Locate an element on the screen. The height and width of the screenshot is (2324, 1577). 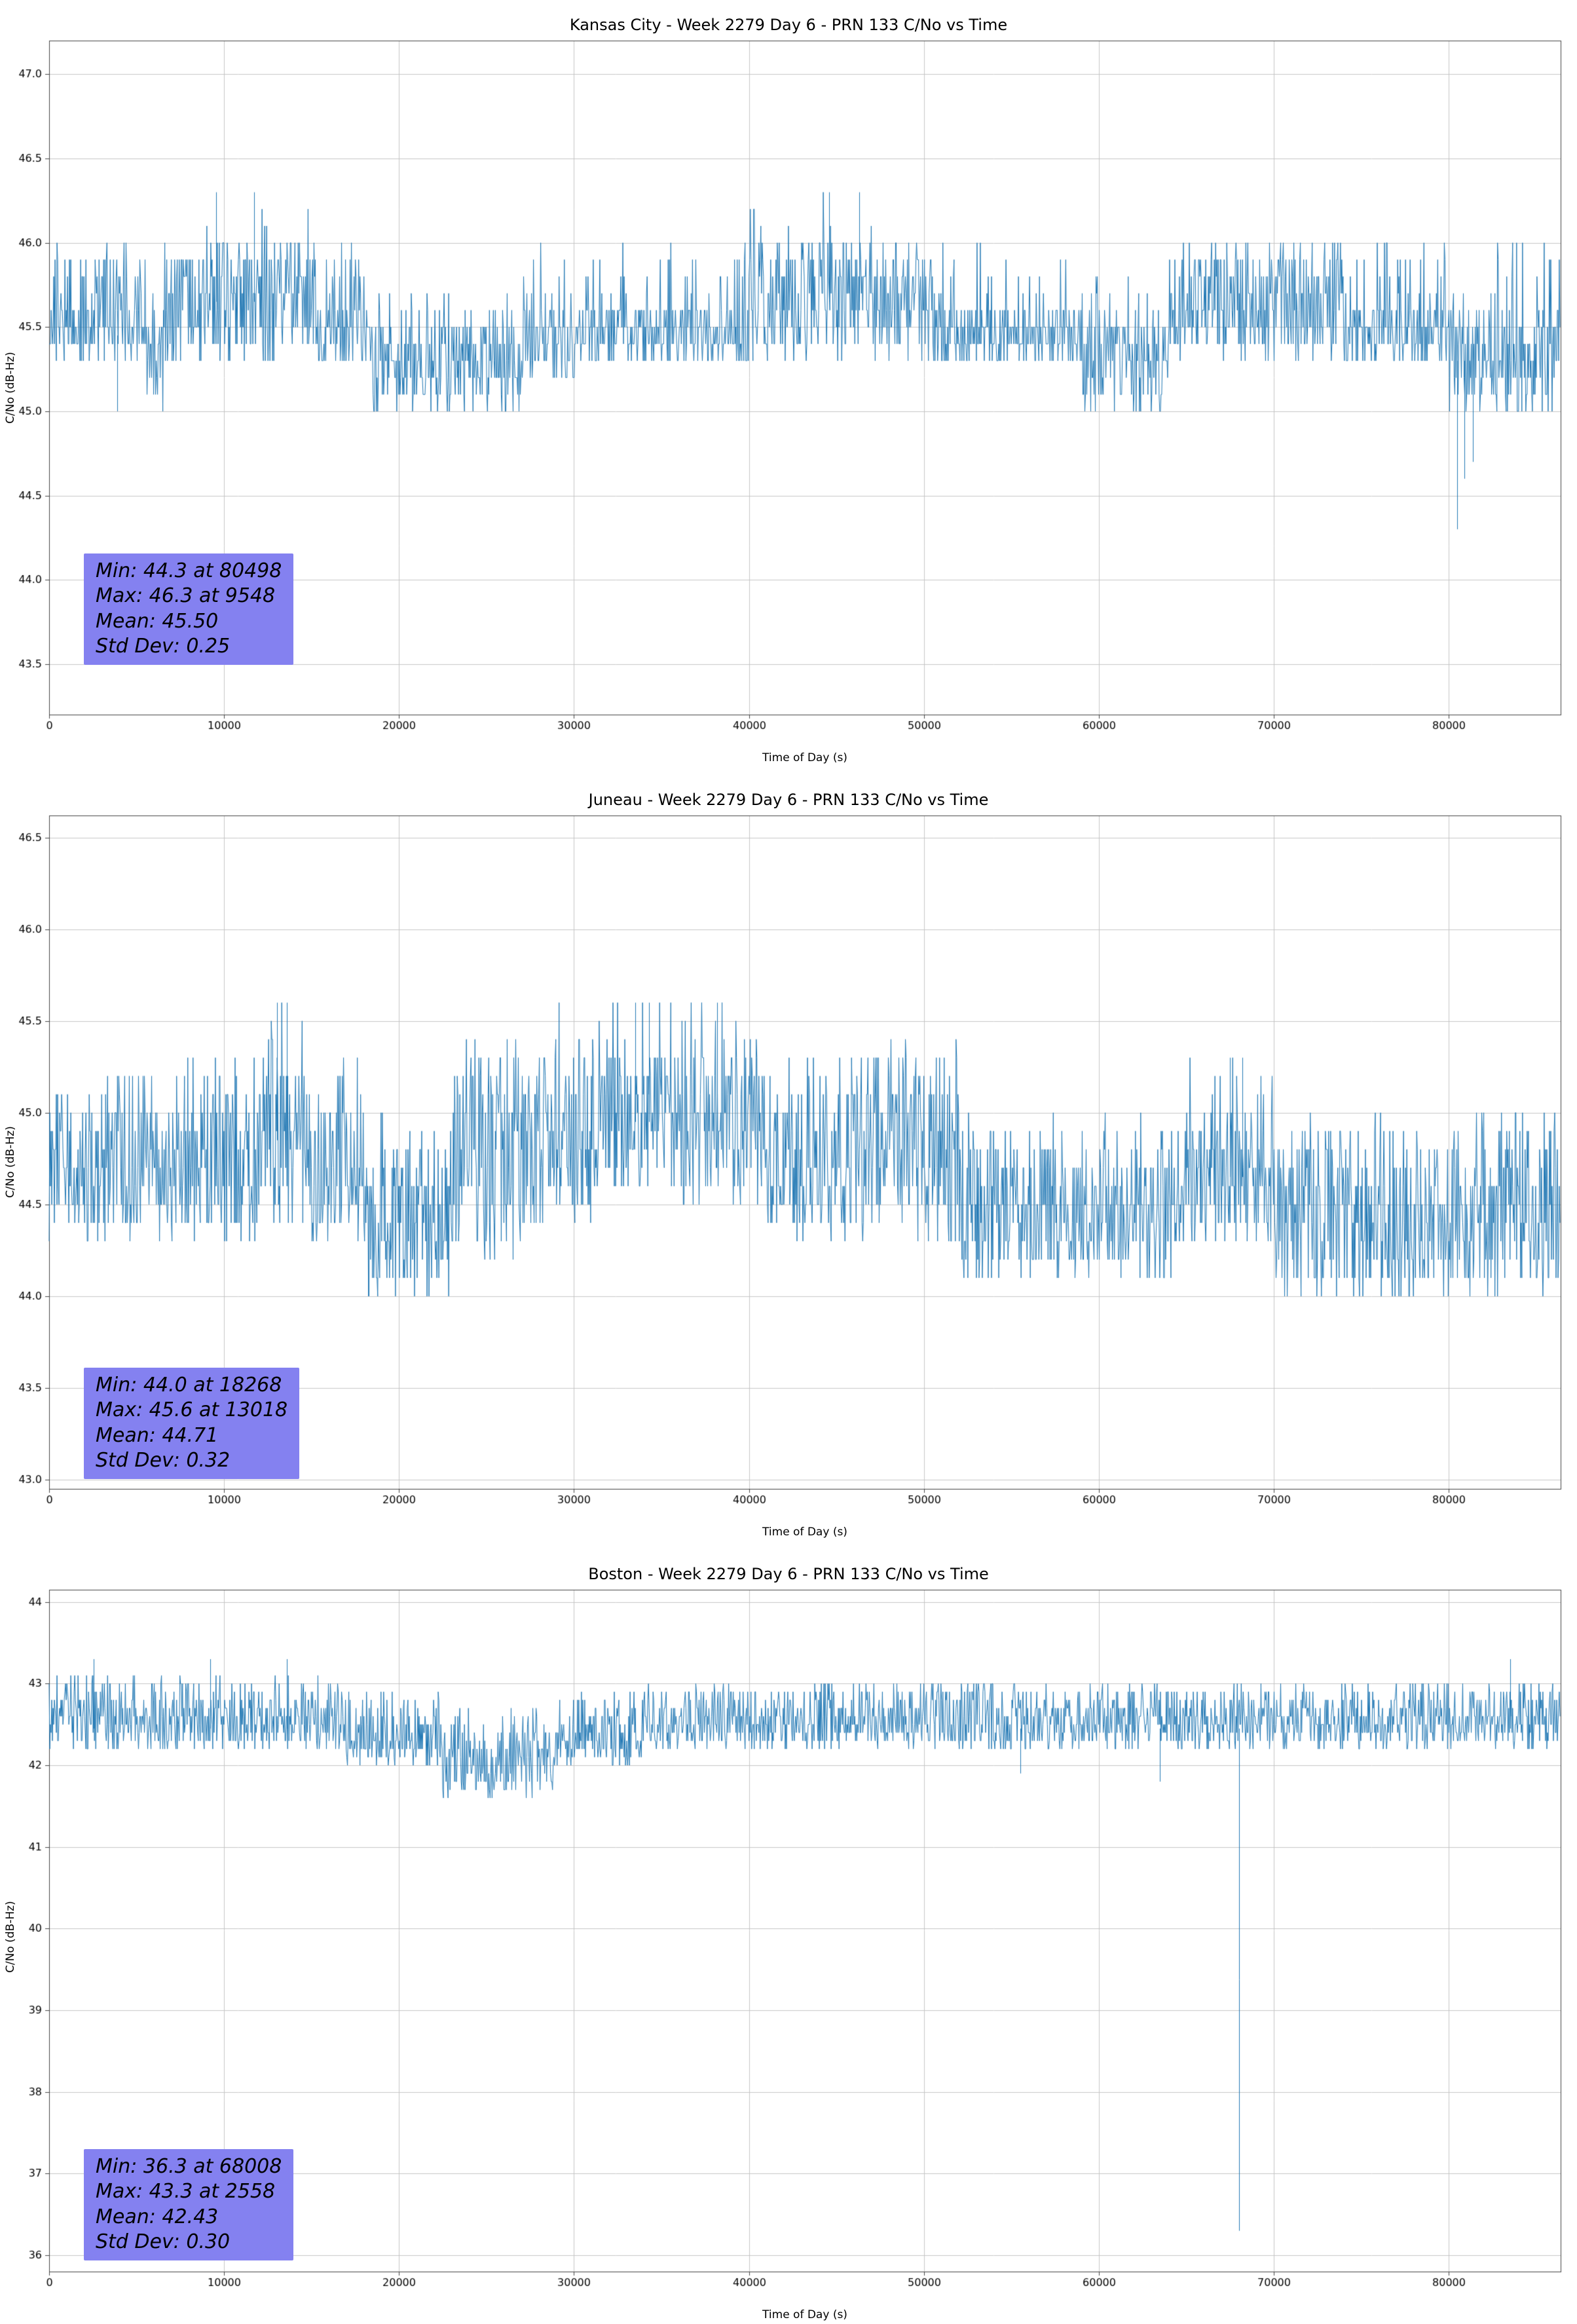
stat-min: Min: 44.3 at 80498 is located at coordinates (189, 570).